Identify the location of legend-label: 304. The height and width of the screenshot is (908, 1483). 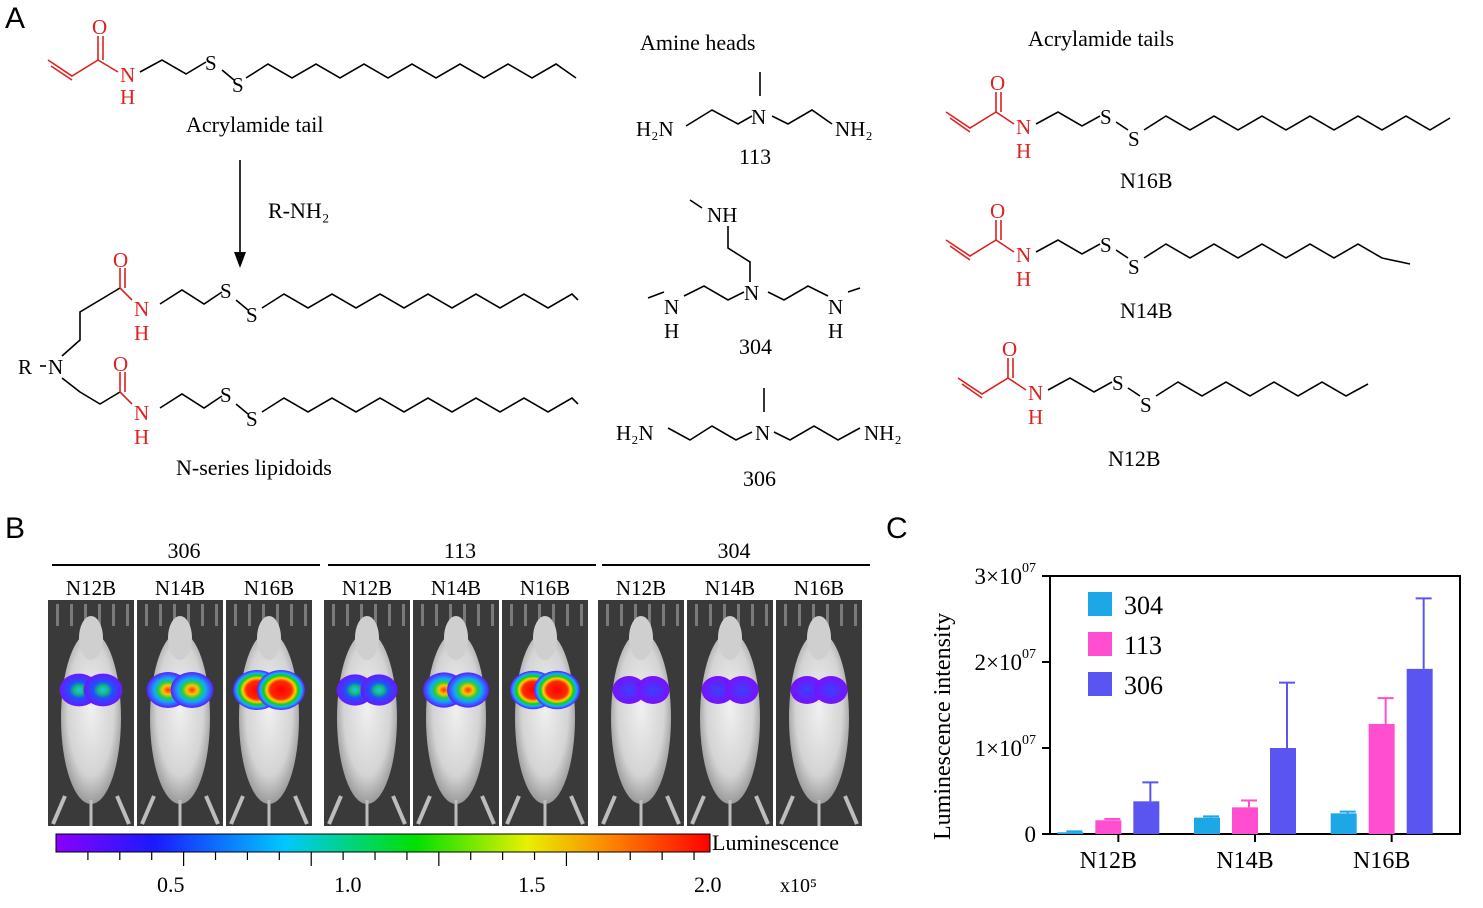
(1143, 605).